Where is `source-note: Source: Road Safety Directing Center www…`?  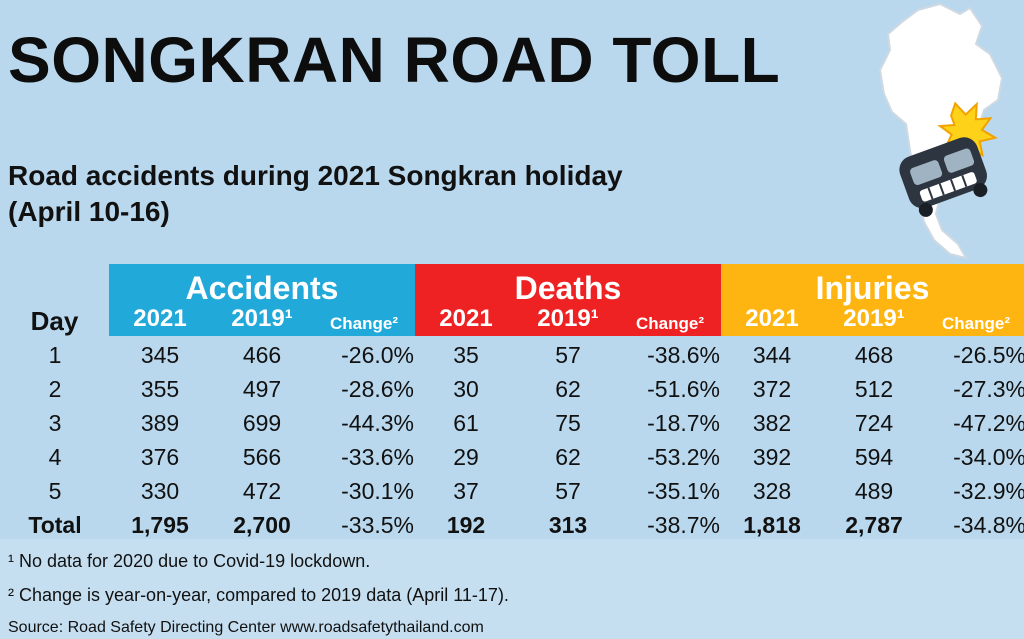 source-note: Source: Road Safety Directing Center www… is located at coordinates (246, 627).